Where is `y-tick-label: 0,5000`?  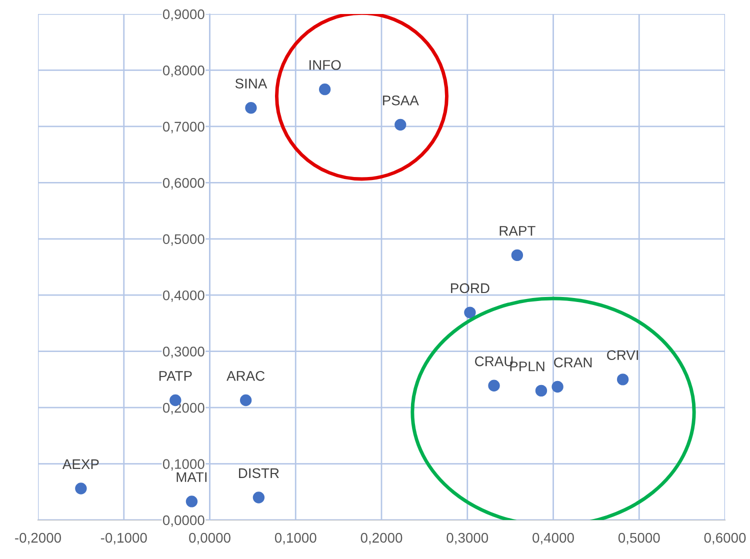 y-tick-label: 0,5000 is located at coordinates (183, 240).